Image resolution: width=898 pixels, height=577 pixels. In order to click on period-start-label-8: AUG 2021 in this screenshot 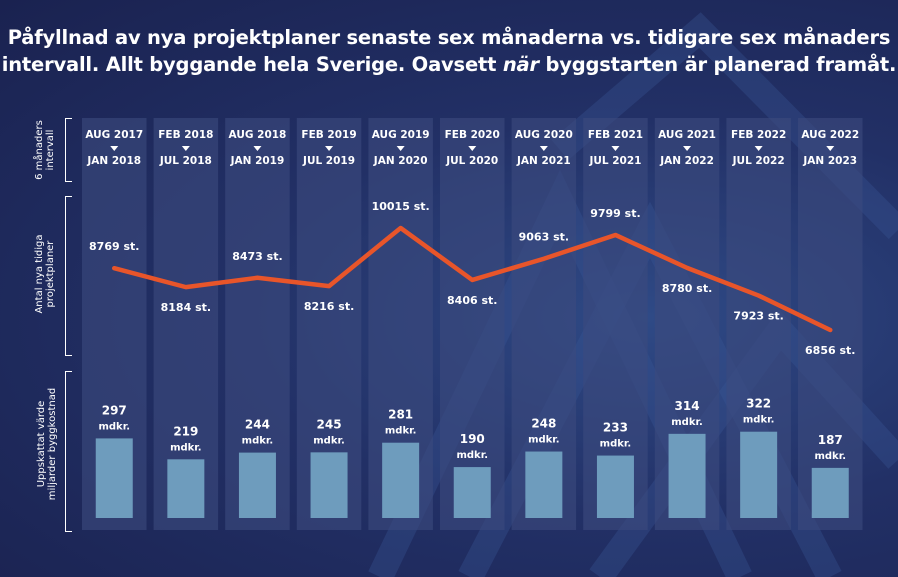, I will do `click(687, 135)`.